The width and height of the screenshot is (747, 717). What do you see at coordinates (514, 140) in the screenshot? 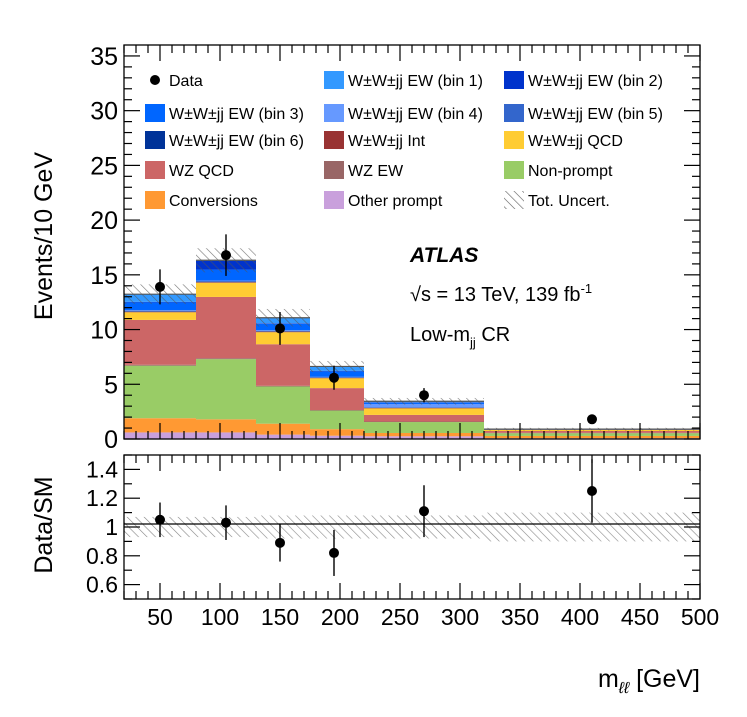
I see `legend-swatch-qcd` at bounding box center [514, 140].